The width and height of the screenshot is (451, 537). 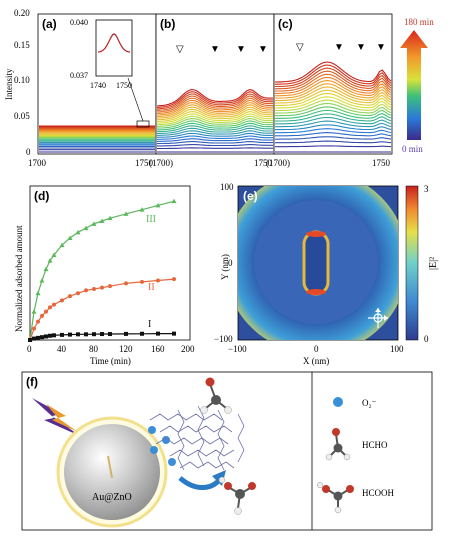 What do you see at coordinates (355, 402) in the screenshot?
I see `legend-superoxide: O₂⁻` at bounding box center [355, 402].